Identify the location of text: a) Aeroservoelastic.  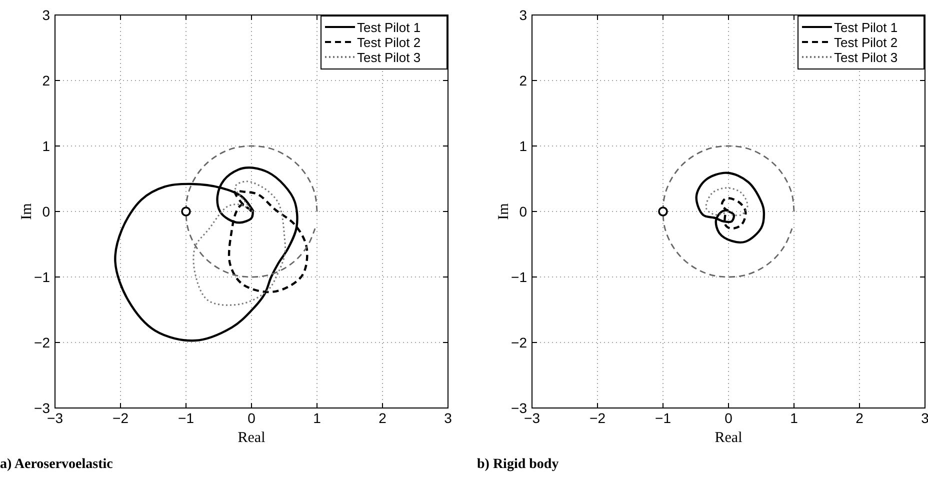
(56, 464).